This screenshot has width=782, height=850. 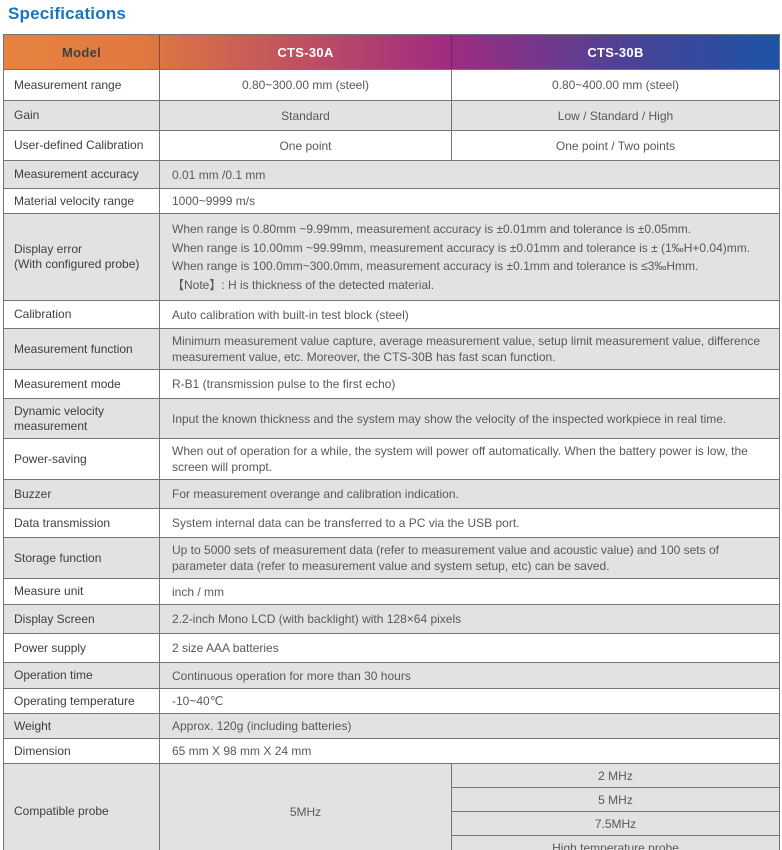 What do you see at coordinates (77, 264) in the screenshot?
I see `display-error-label-line2: (With configured probe)` at bounding box center [77, 264].